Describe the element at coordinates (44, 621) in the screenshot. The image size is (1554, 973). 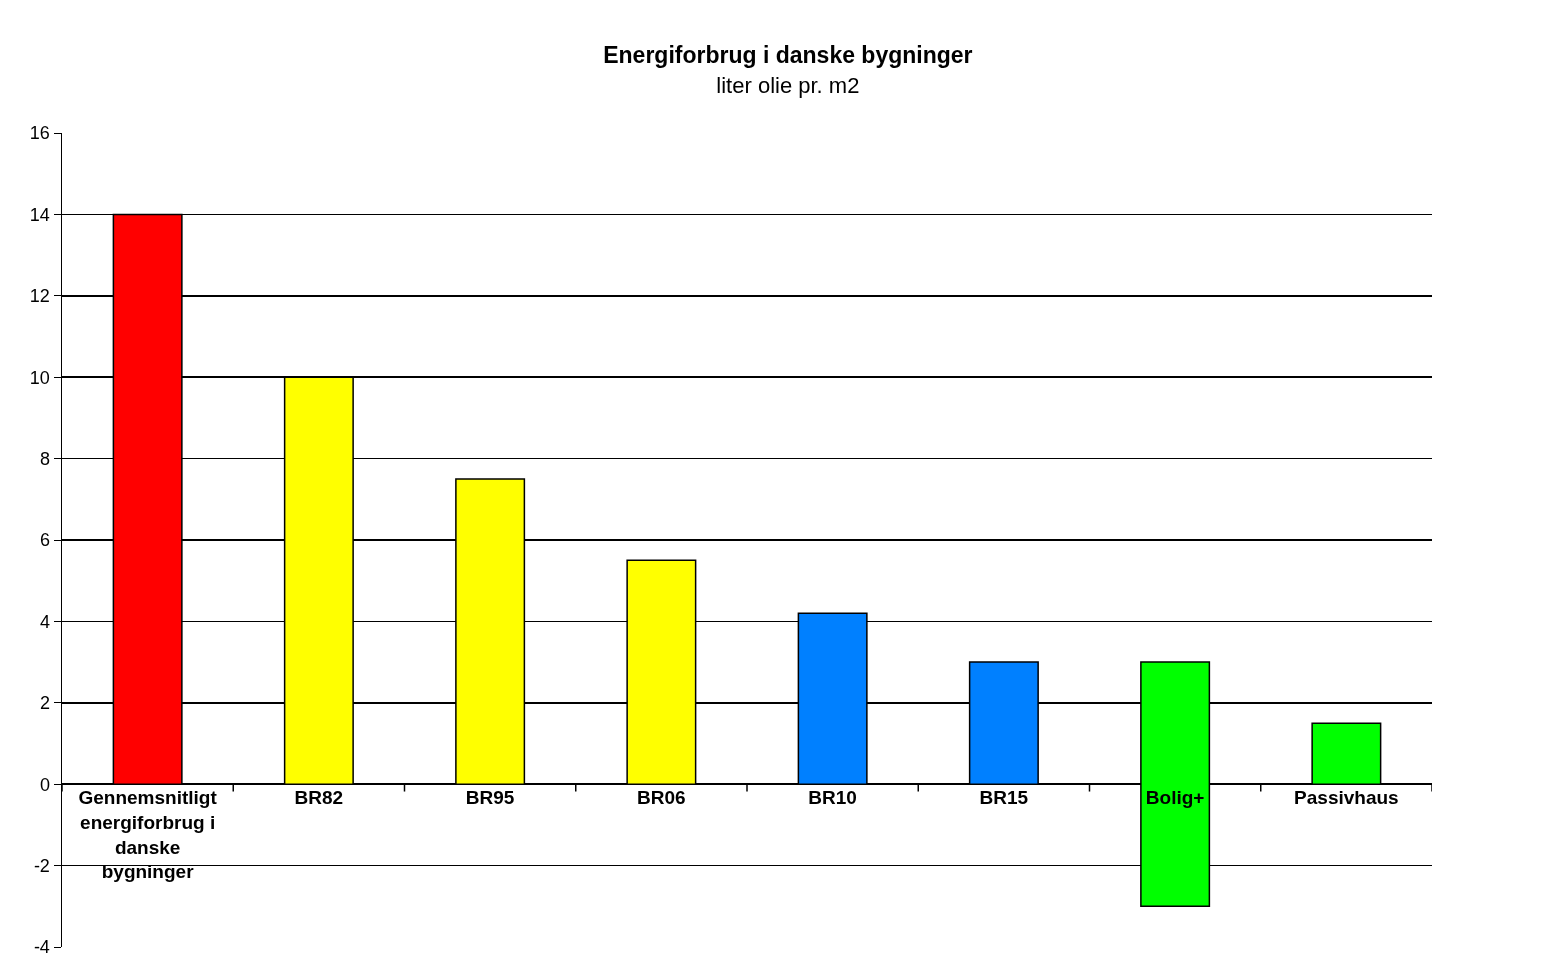
I see `y-tick-label: 4` at that location.